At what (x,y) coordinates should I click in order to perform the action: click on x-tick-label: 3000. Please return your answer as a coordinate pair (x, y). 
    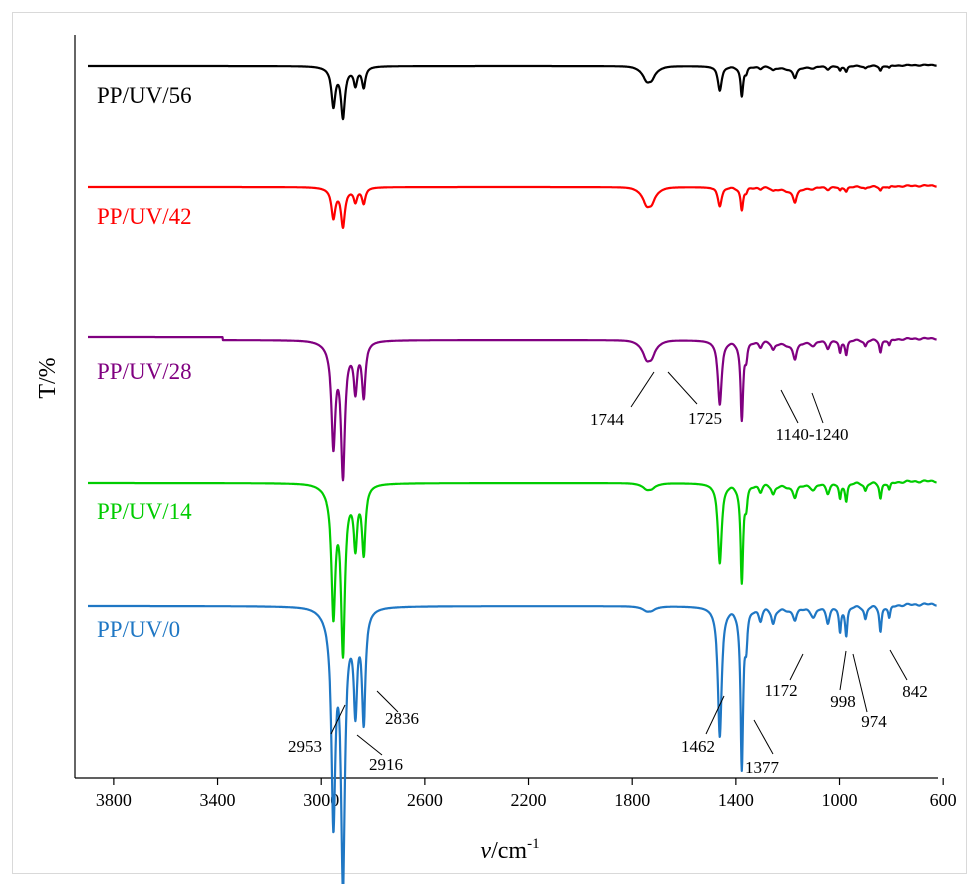
    Looking at the image, I should click on (321, 800).